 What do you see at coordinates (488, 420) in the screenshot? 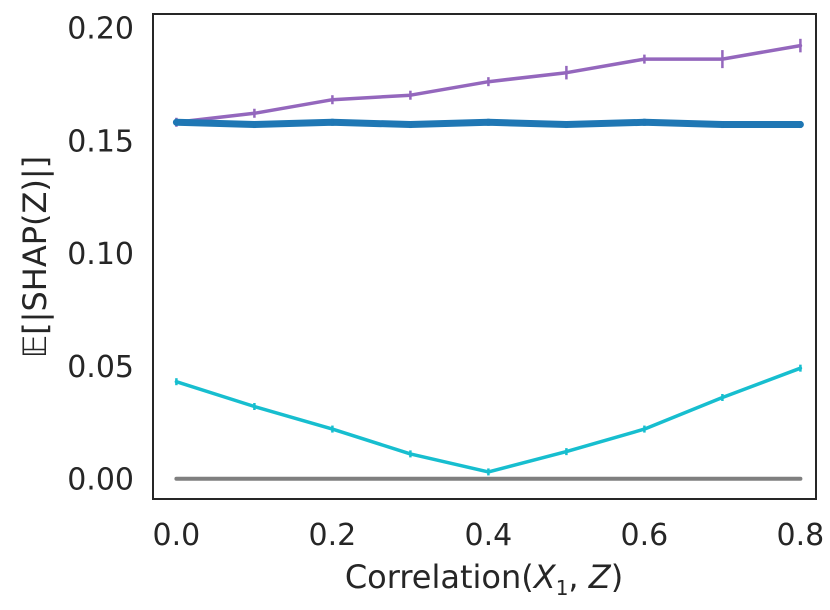
I see `series-line-cyan` at bounding box center [488, 420].